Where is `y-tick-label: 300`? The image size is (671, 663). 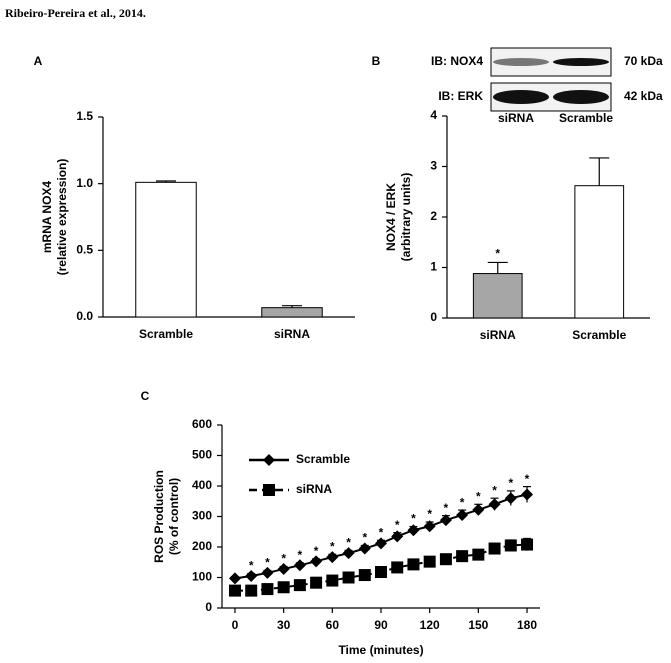 y-tick-label: 300 is located at coordinates (202, 516).